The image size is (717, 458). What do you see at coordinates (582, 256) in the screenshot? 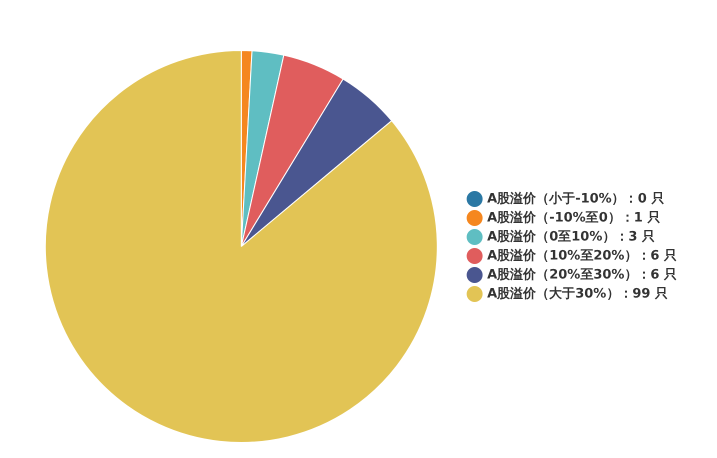
I see `legend-label: A股溢价（10%至20%）：6 只` at bounding box center [582, 256].